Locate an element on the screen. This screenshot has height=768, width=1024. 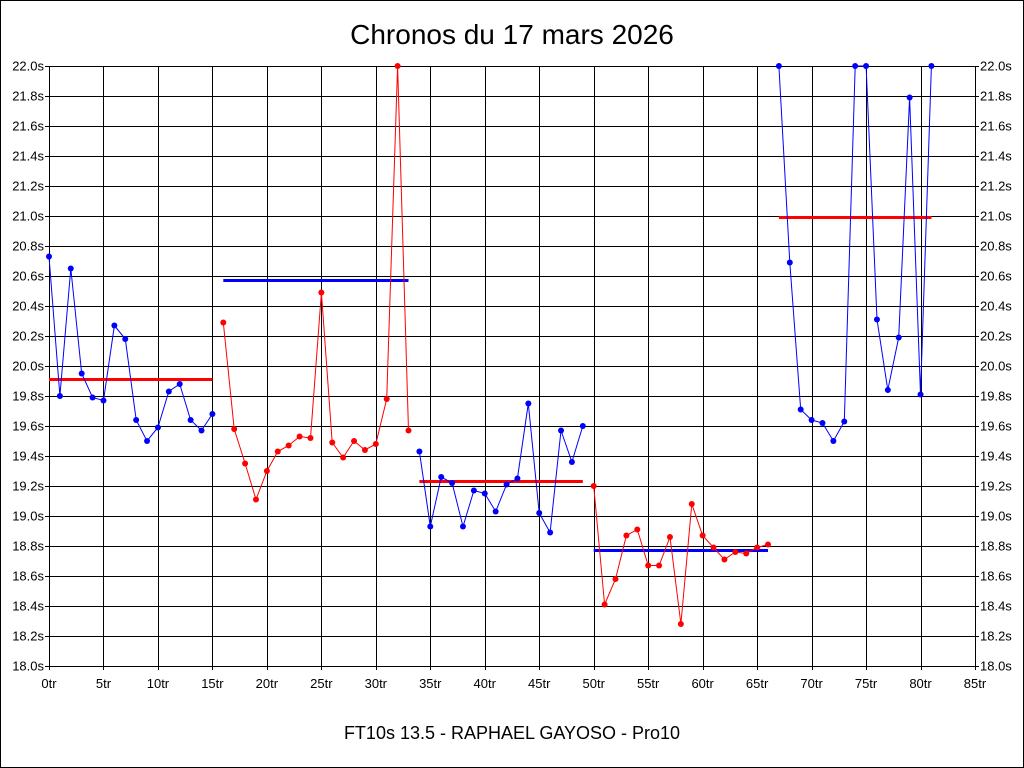
y-tick-label-right: 19.8s is located at coordinates (996, 396).